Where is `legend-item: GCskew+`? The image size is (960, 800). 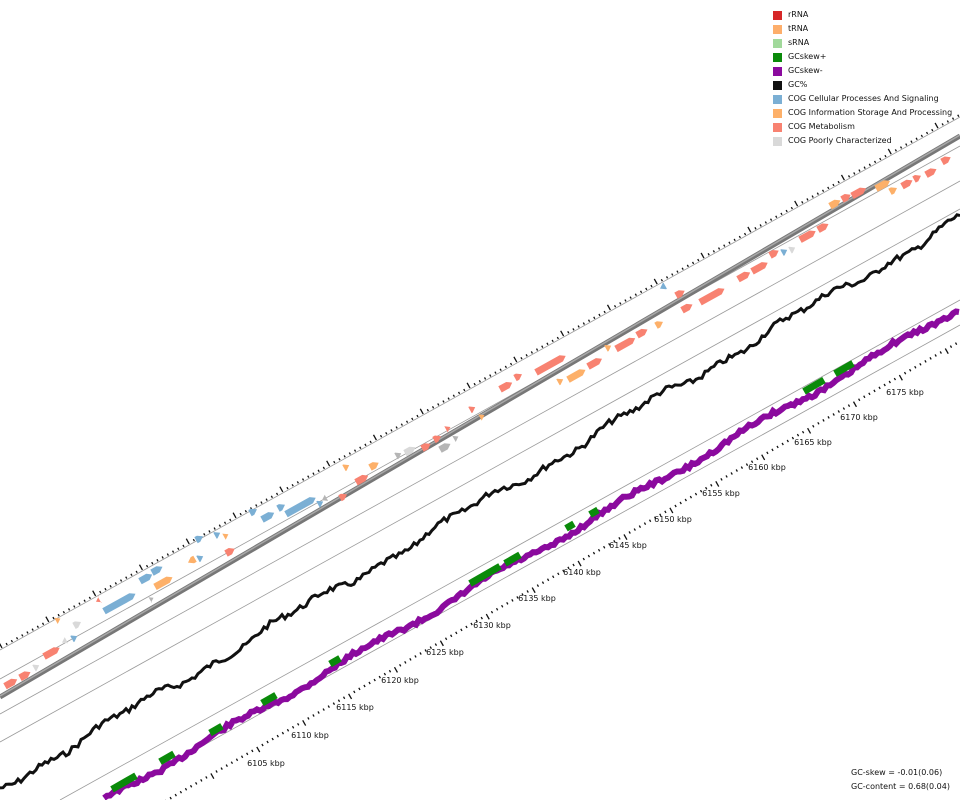 legend-item: GCskew+ is located at coordinates (862, 57).